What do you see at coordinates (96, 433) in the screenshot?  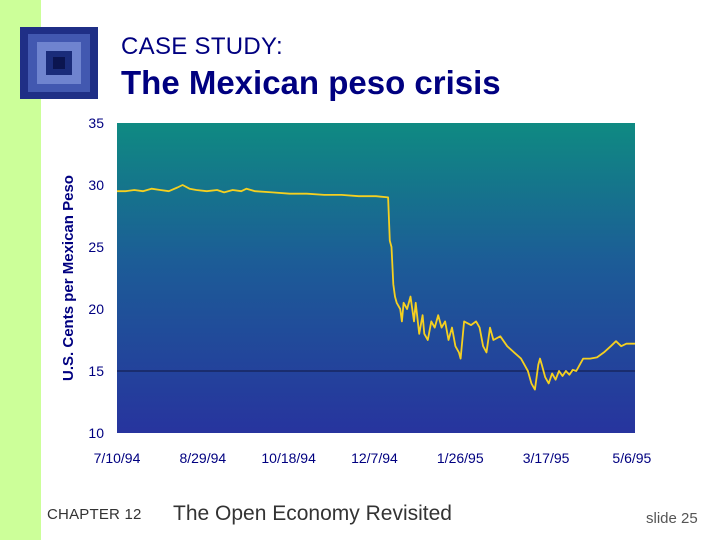 I see `y-tick-label: 10` at bounding box center [96, 433].